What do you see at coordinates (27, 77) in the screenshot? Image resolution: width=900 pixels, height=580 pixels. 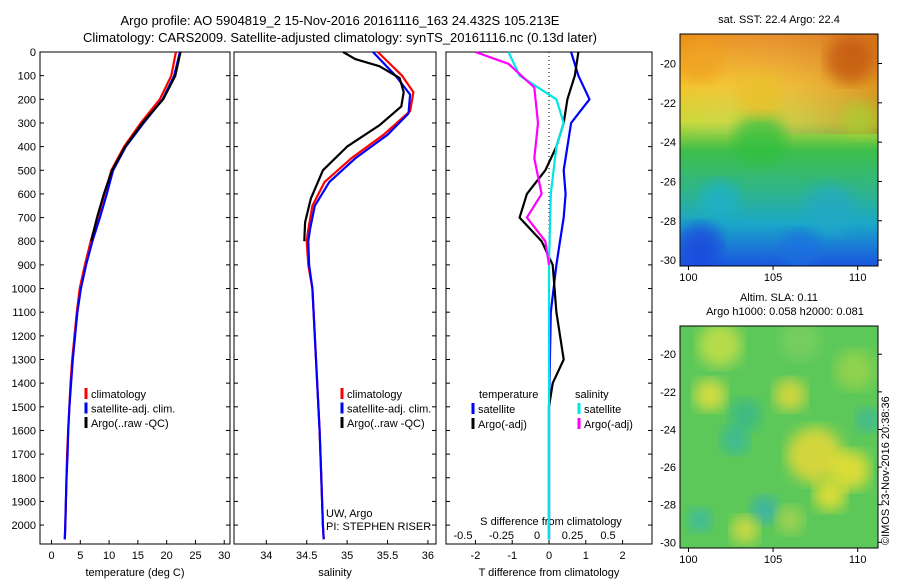 I see `y-tick-label: 100` at bounding box center [27, 77].